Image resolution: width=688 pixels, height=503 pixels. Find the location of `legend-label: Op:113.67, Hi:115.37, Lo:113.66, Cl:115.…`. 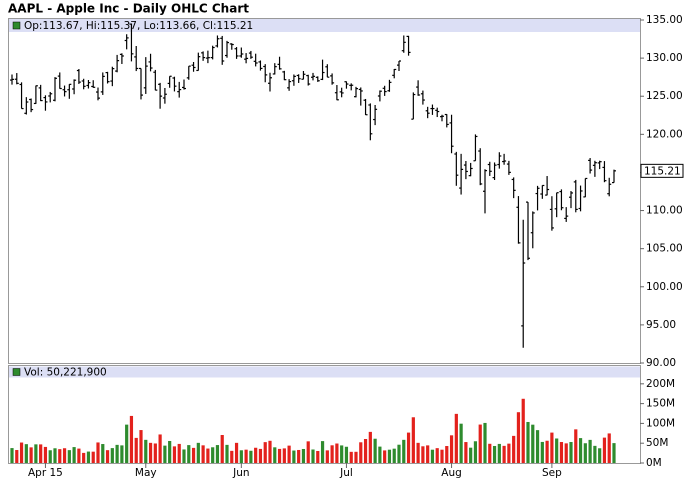

legend-label: Op:113.67, Hi:115.37, Lo:113.66, Cl:115.… is located at coordinates (138, 26).